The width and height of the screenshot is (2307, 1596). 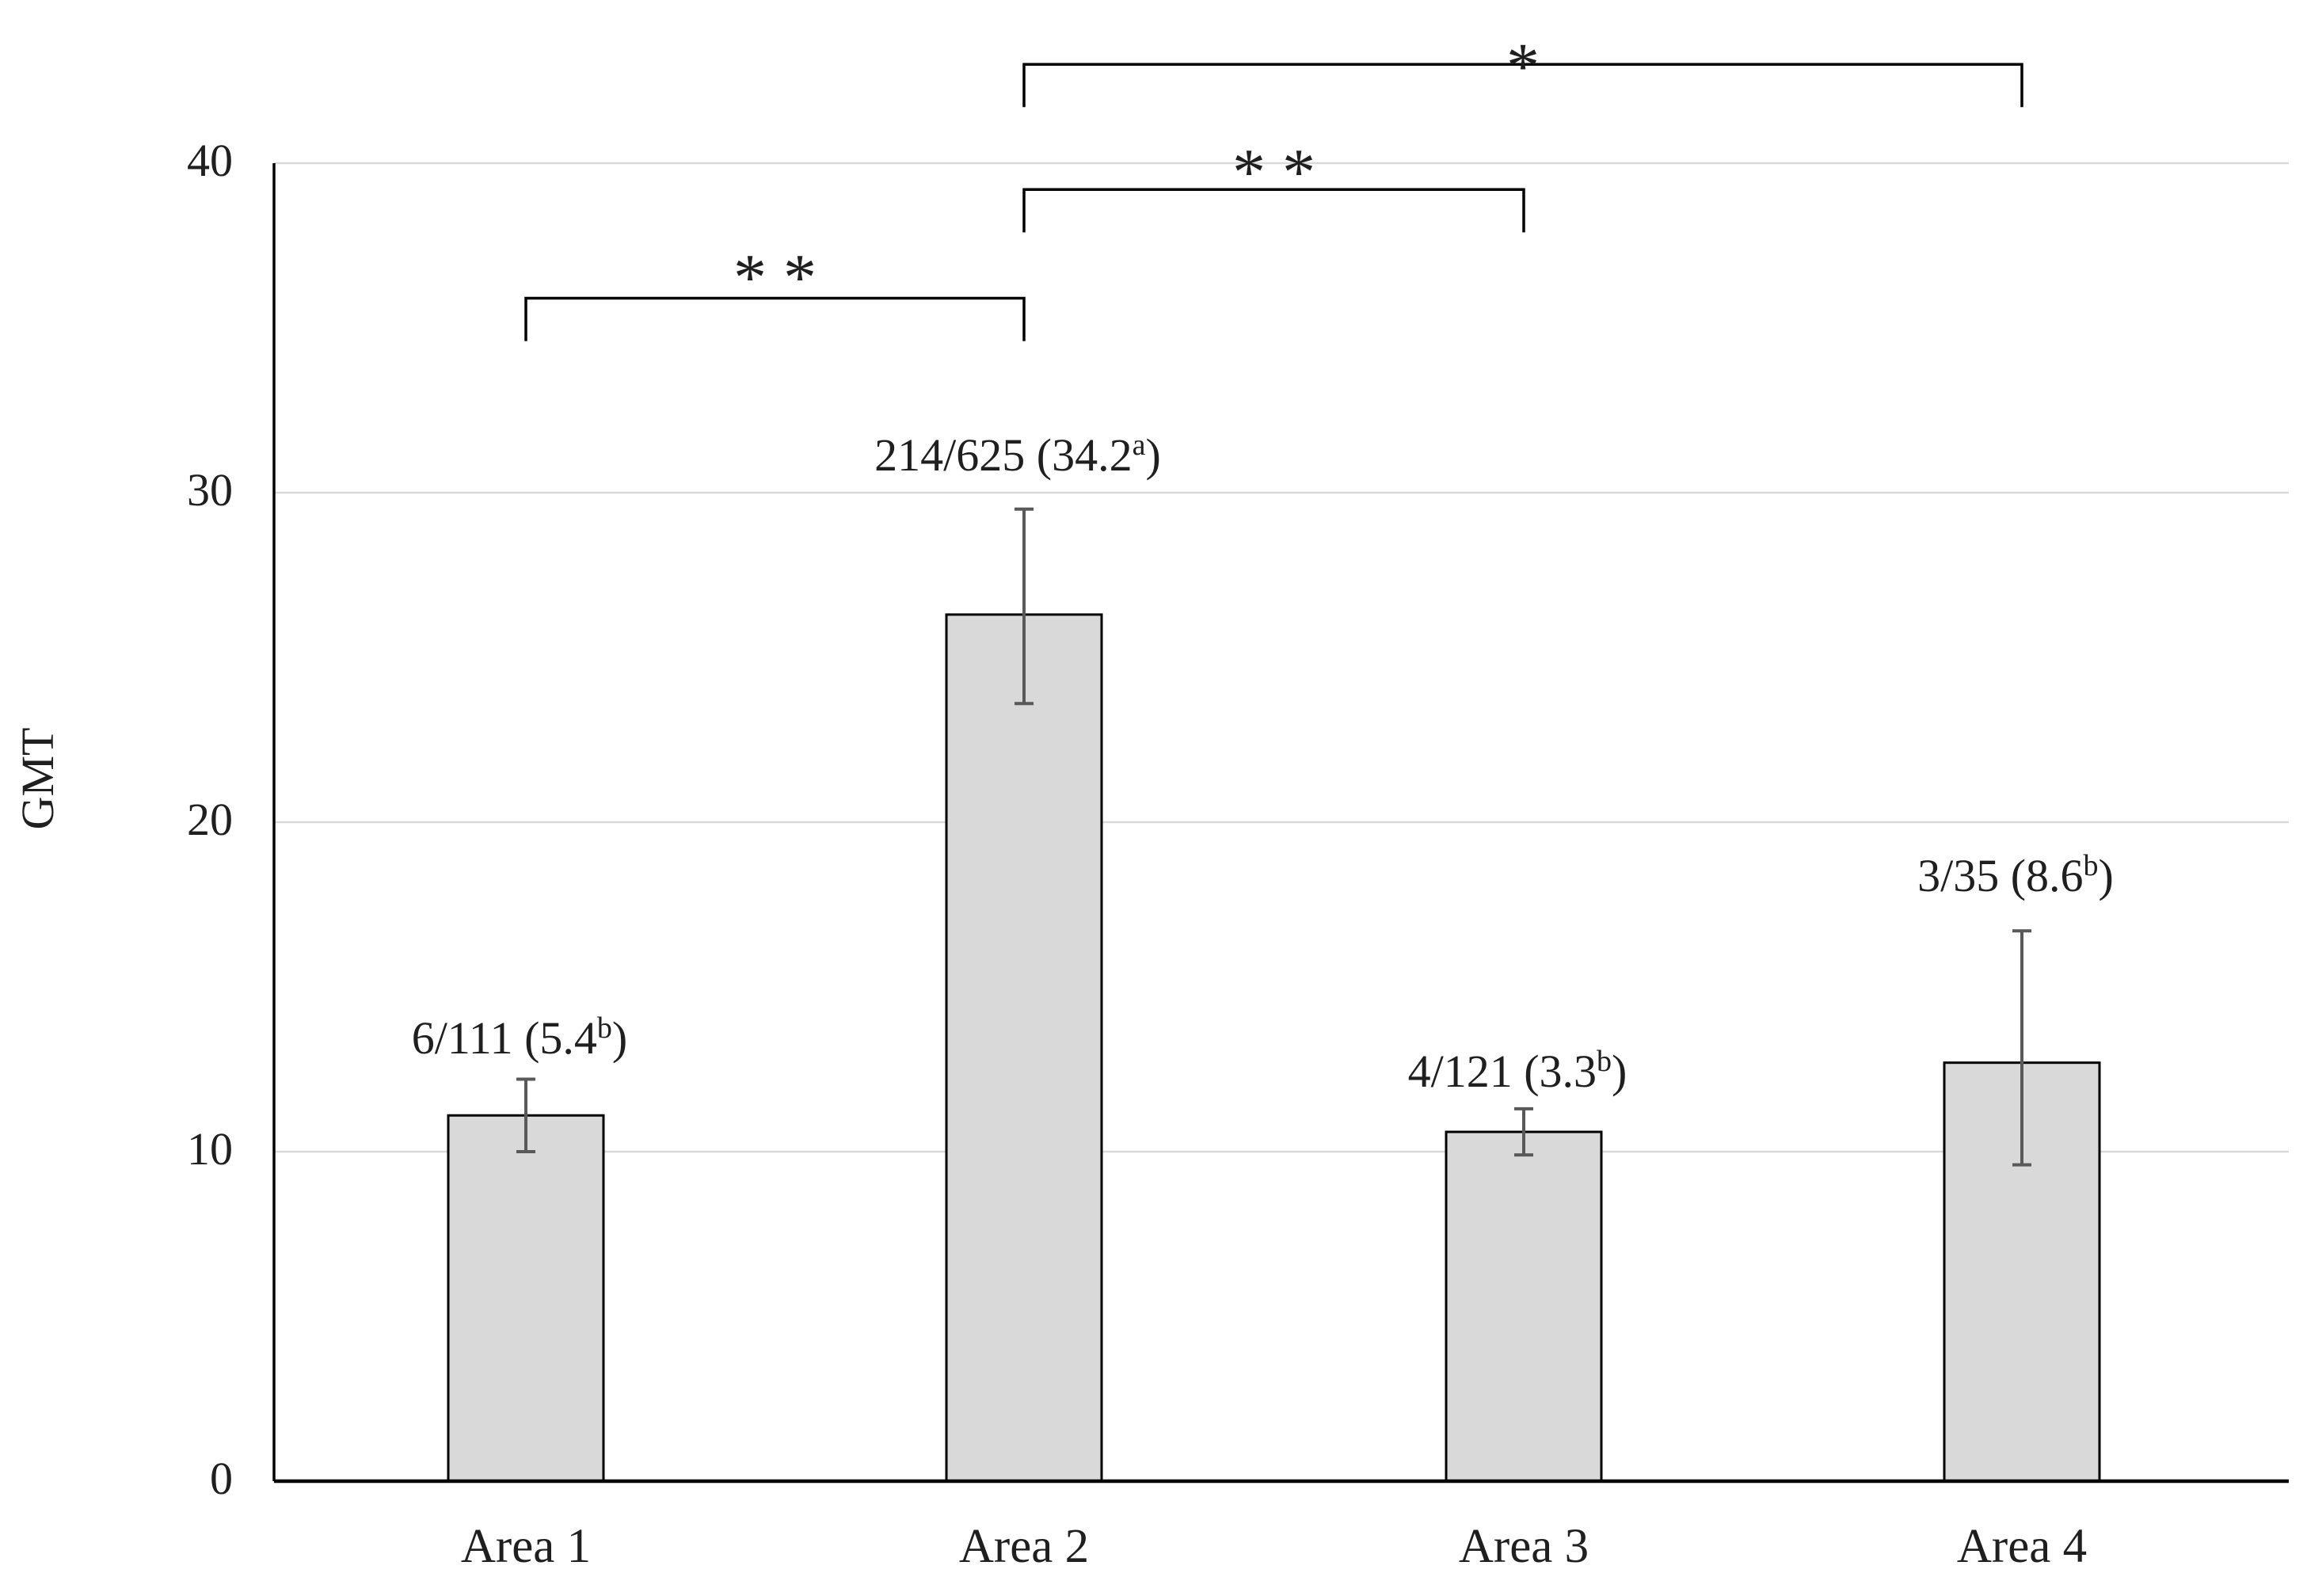 I want to click on y-tick-label-20: 20, so click(x=210, y=819).